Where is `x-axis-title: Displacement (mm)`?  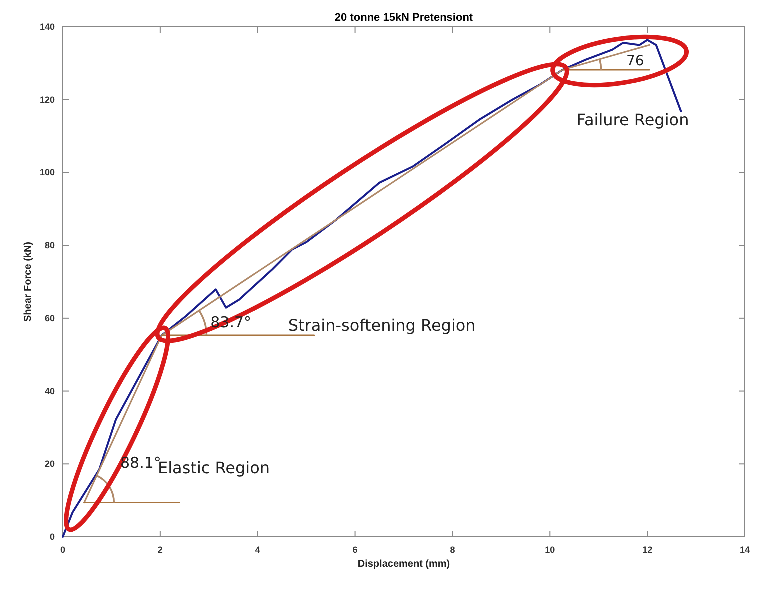 x-axis-title: Displacement (mm) is located at coordinates (404, 564).